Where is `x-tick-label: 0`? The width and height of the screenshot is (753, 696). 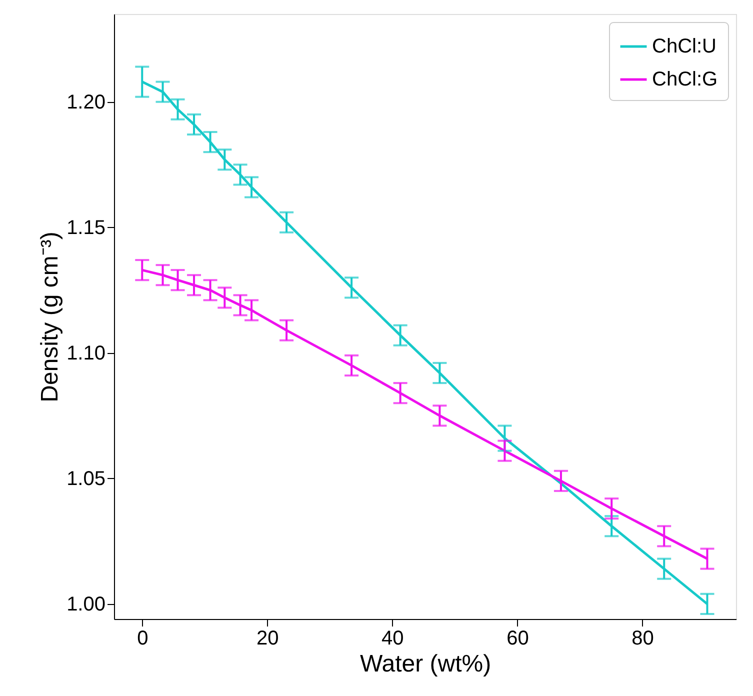 x-tick-label: 0 is located at coordinates (142, 639).